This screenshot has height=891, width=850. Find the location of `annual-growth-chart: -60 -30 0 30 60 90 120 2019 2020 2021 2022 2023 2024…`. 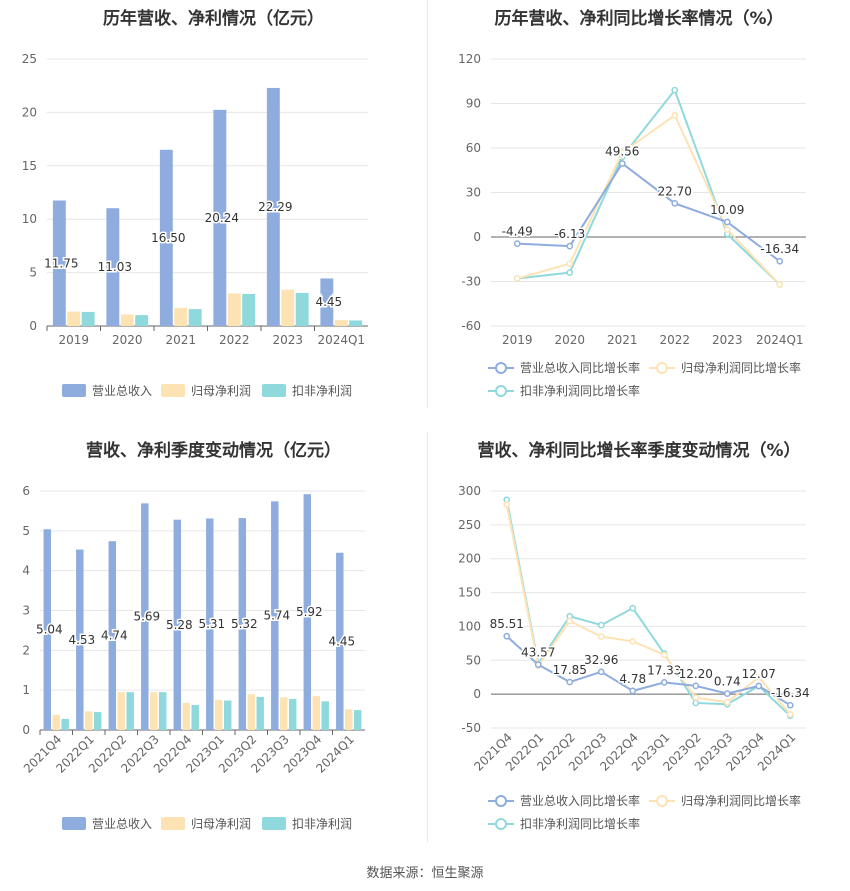

annual-growth-chart: -60 -30 0 30 60 90 120 2019 2020 2021 2022 2023 2024… is located at coordinates (632, 199).